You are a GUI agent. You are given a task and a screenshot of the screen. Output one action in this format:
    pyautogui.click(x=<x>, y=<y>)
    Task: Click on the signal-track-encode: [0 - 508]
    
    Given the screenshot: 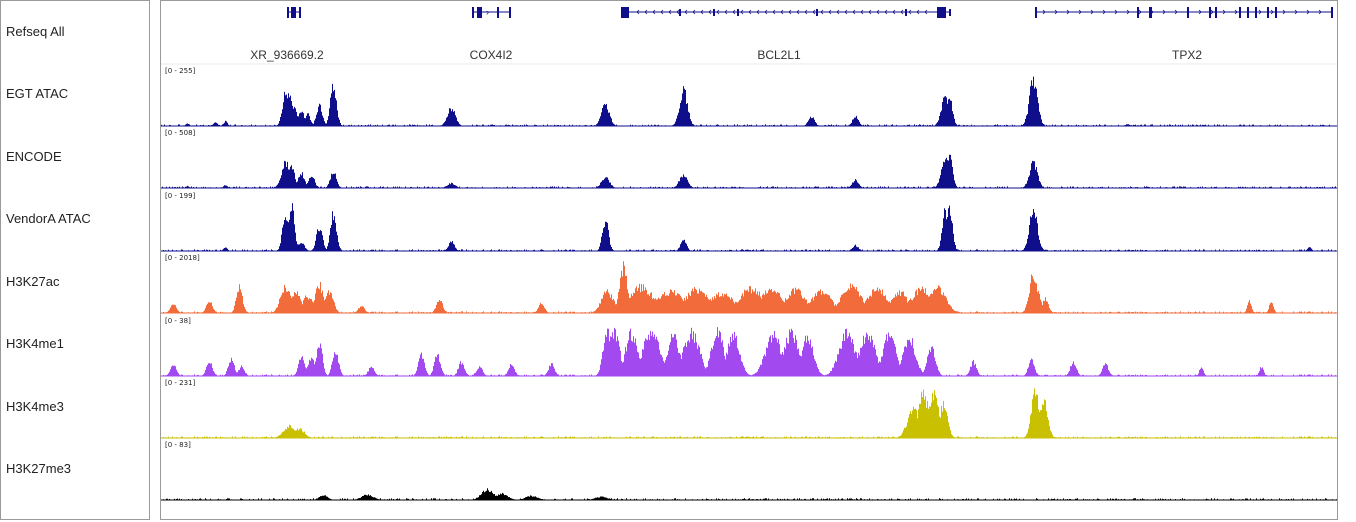 What is the action you would take?
    pyautogui.click(x=749, y=159)
    